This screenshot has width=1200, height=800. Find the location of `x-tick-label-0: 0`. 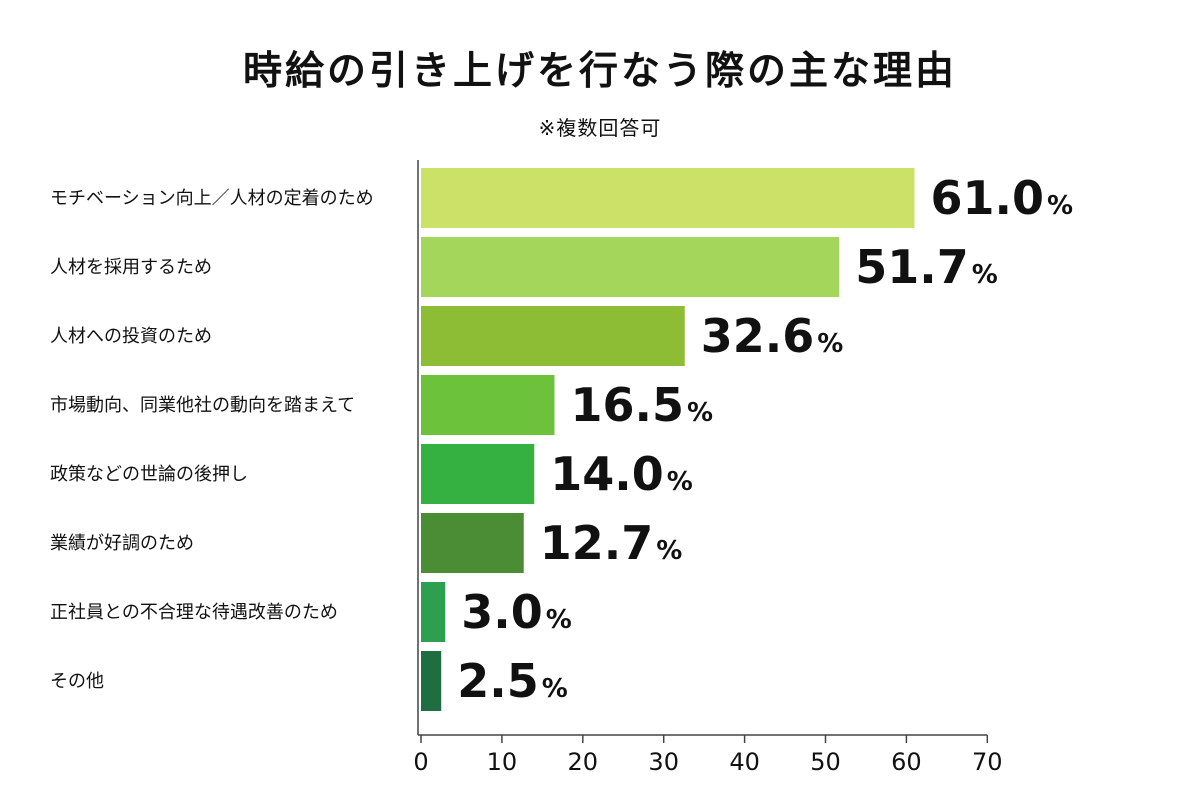

x-tick-label-0: 0 is located at coordinates (420, 762).